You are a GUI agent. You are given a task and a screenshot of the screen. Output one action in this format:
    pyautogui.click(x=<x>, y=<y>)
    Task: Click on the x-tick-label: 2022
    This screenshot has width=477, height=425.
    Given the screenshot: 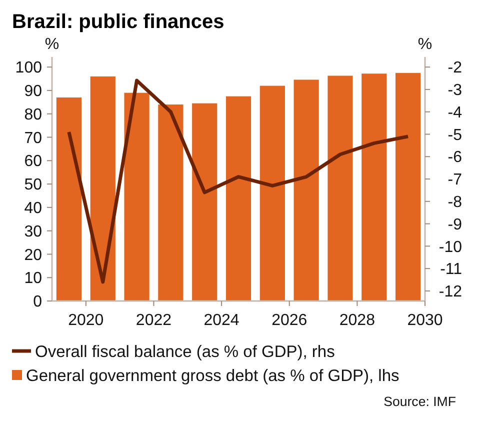 What is the action you would take?
    pyautogui.click(x=154, y=320)
    